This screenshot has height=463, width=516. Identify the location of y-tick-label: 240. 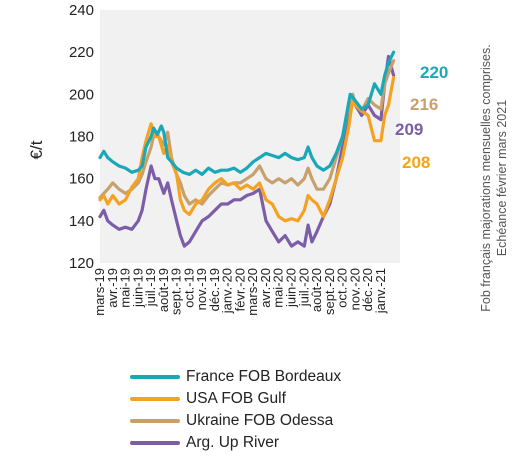
(81, 10).